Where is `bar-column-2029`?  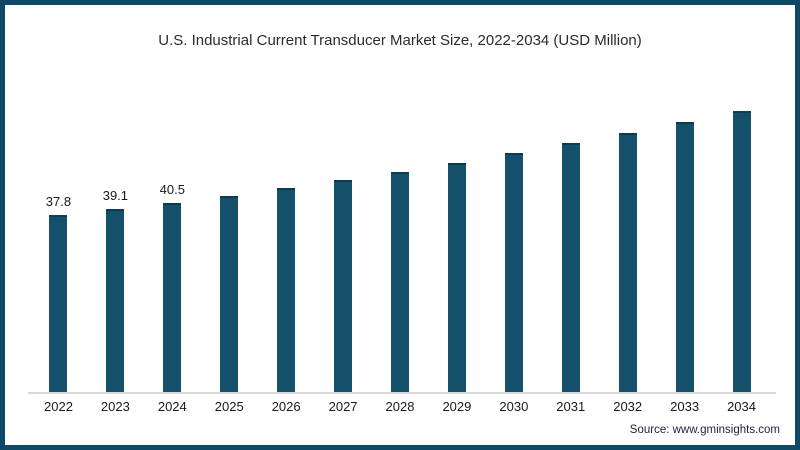 bar-column-2029 is located at coordinates (456, 243).